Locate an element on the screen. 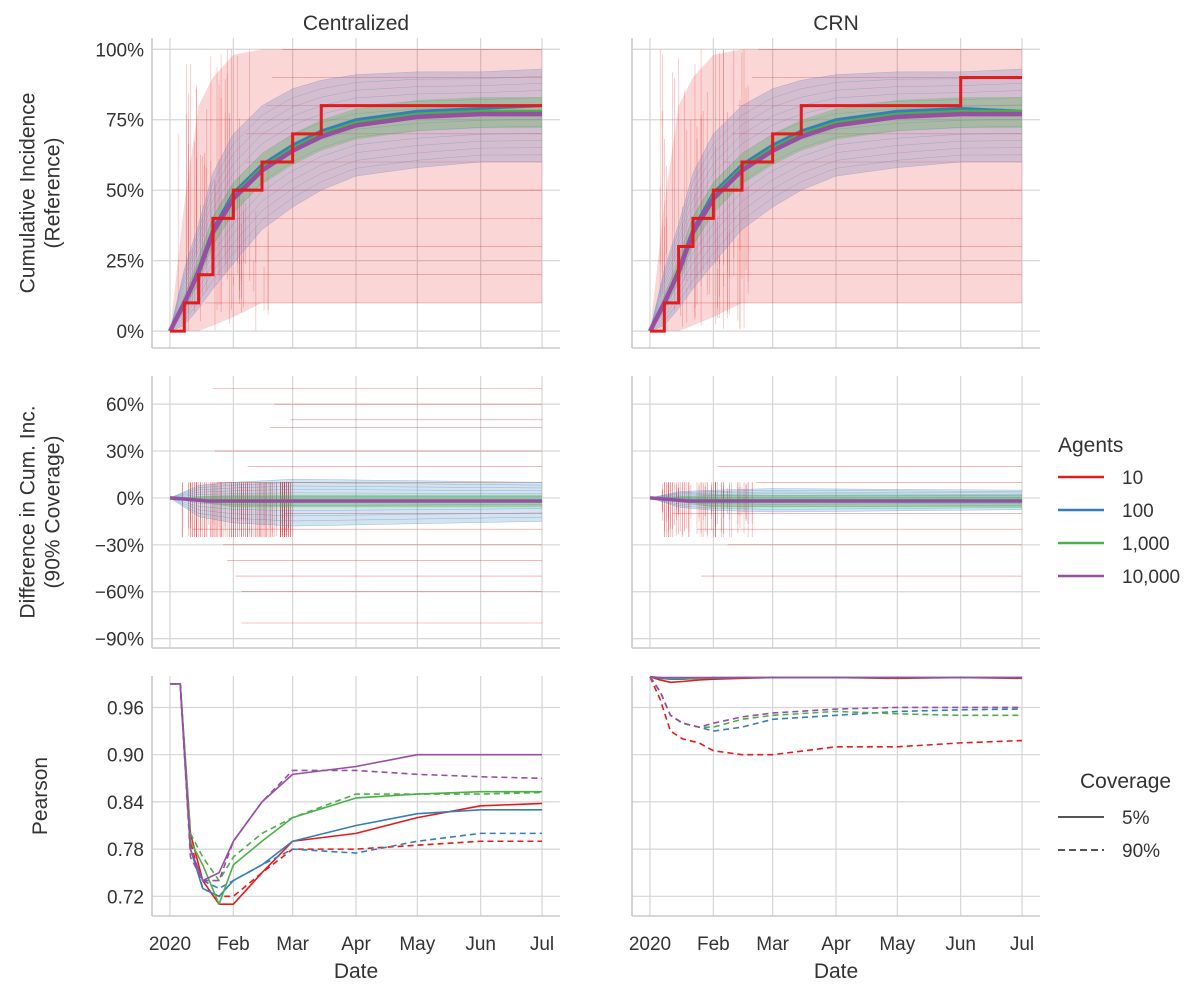 Image resolution: width=1200 pixels, height=992 pixels. y-tick-label: −60% is located at coordinates (119, 593).